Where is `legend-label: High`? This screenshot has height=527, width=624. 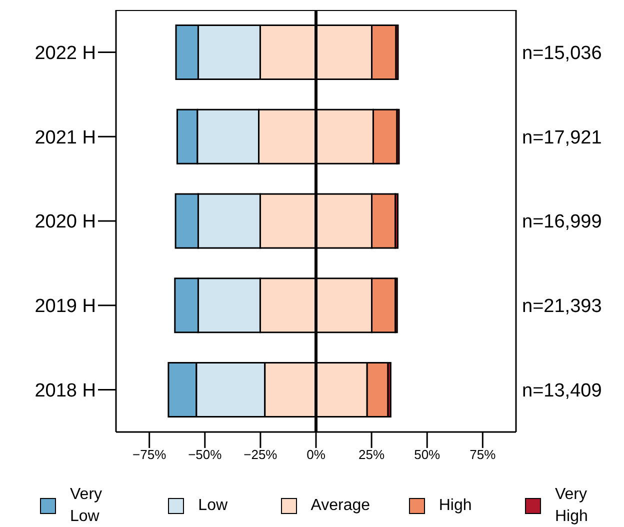
legend-label: High is located at coordinates (455, 506).